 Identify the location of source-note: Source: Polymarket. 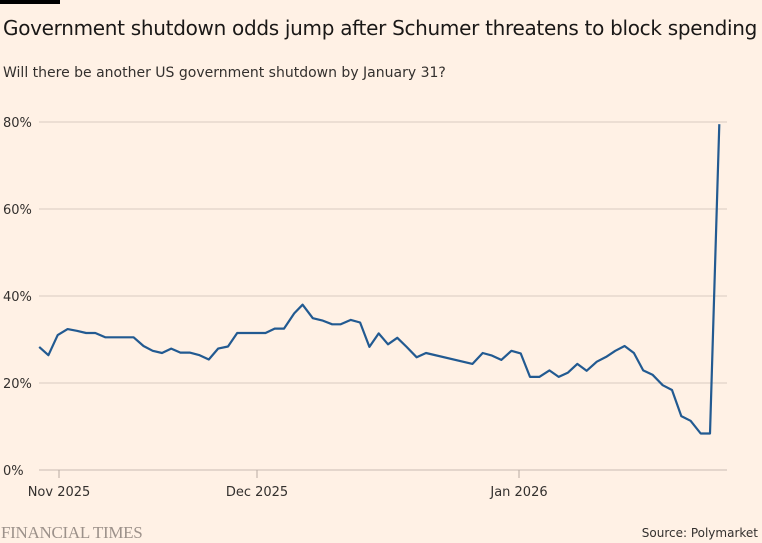
(699, 533).